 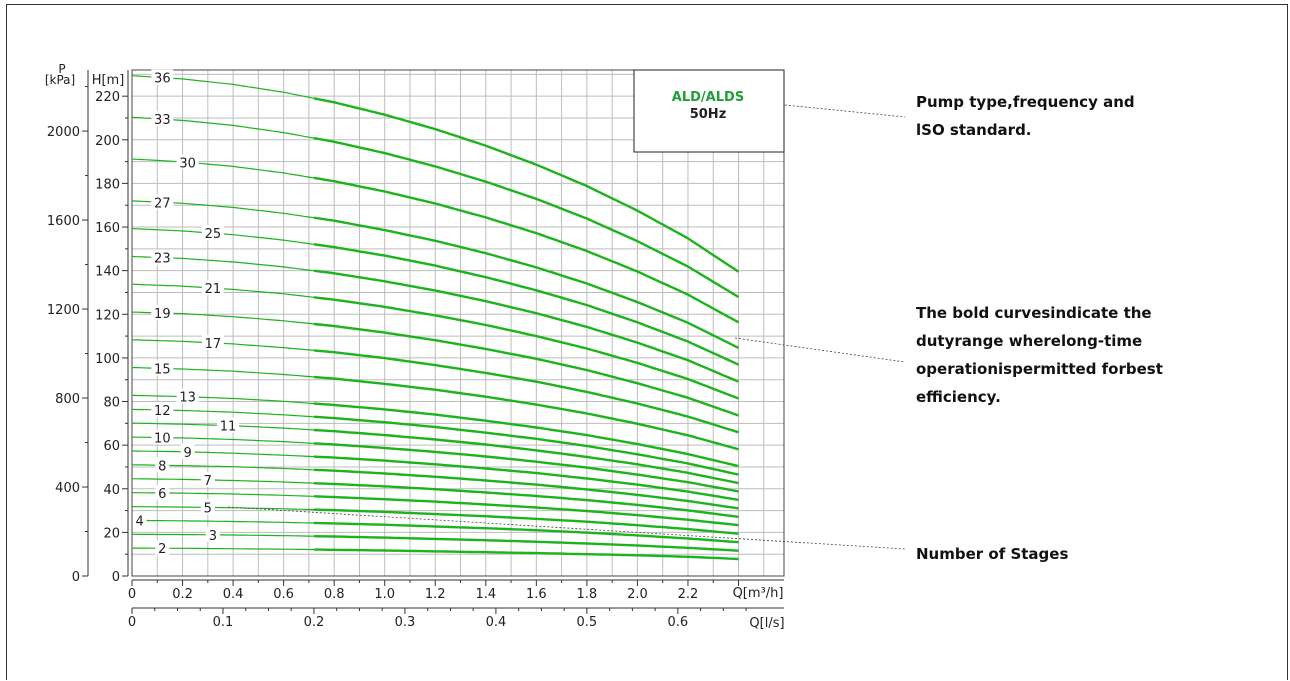 What do you see at coordinates (496, 622) in the screenshot?
I see `x2-tick-label: 0.4` at bounding box center [496, 622].